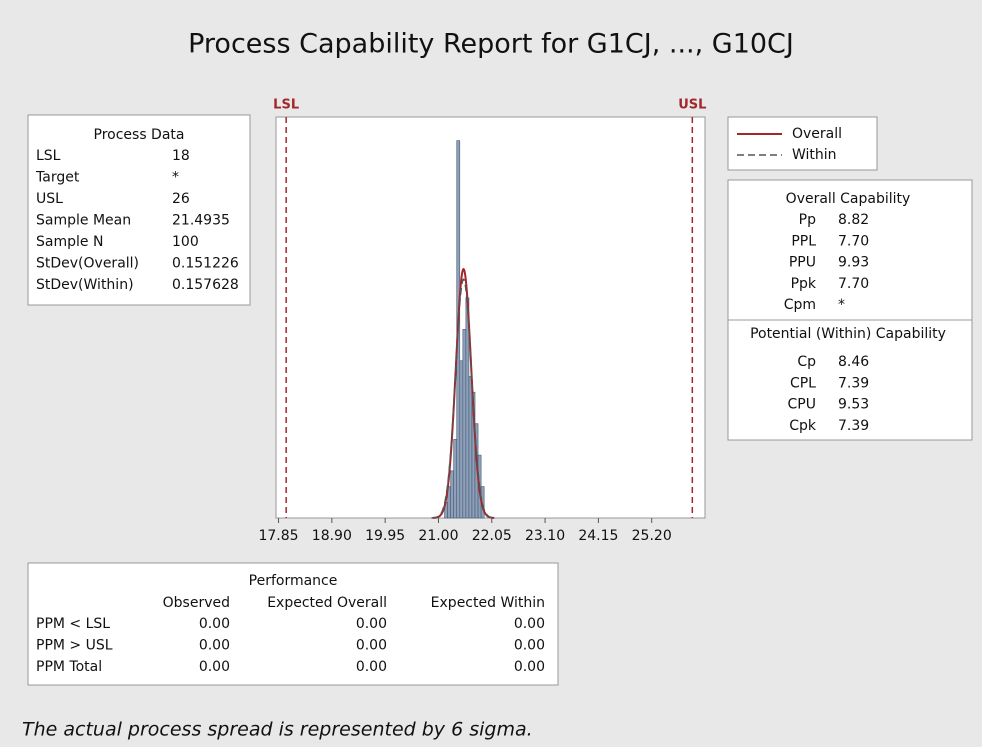 This screenshot has height=747, width=982. What do you see at coordinates (848, 199) in the screenshot?
I see `table-title: Overall Capability` at bounding box center [848, 199].